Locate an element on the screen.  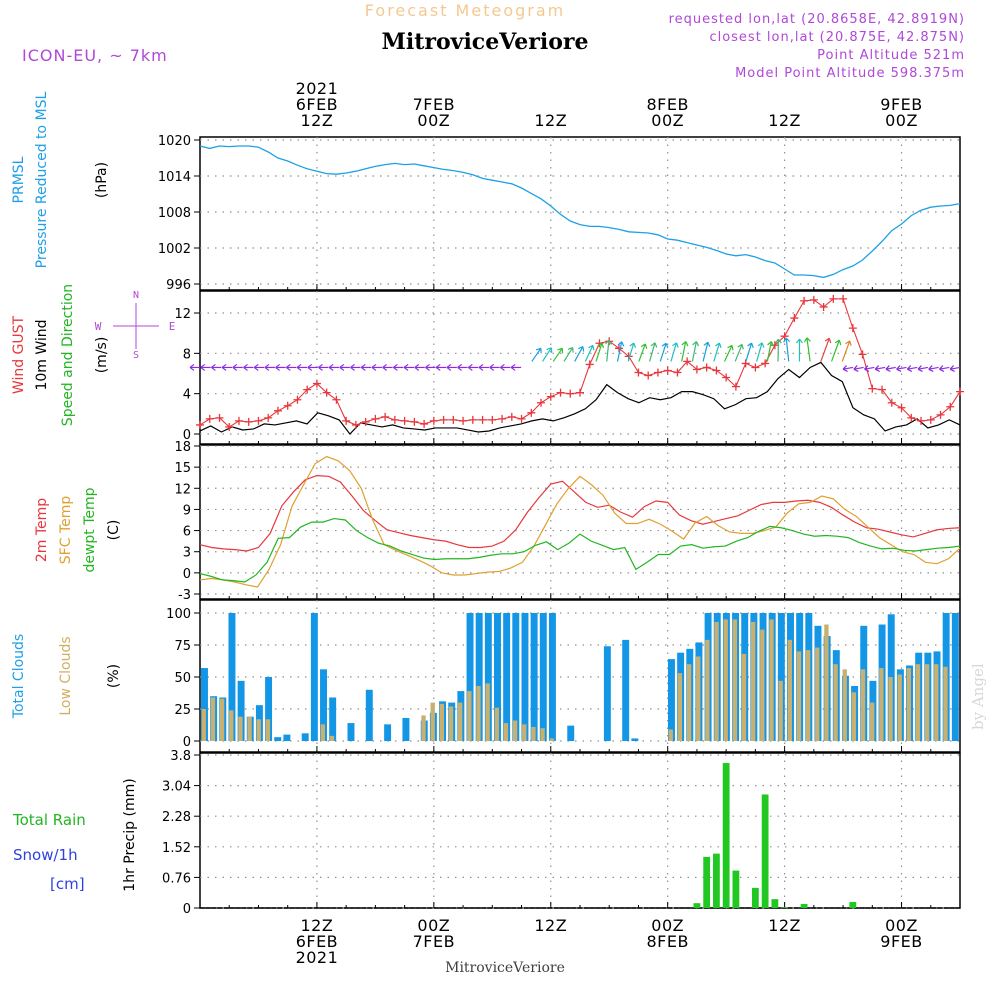
top-time-label: 6FEB is located at coordinates (317, 104).